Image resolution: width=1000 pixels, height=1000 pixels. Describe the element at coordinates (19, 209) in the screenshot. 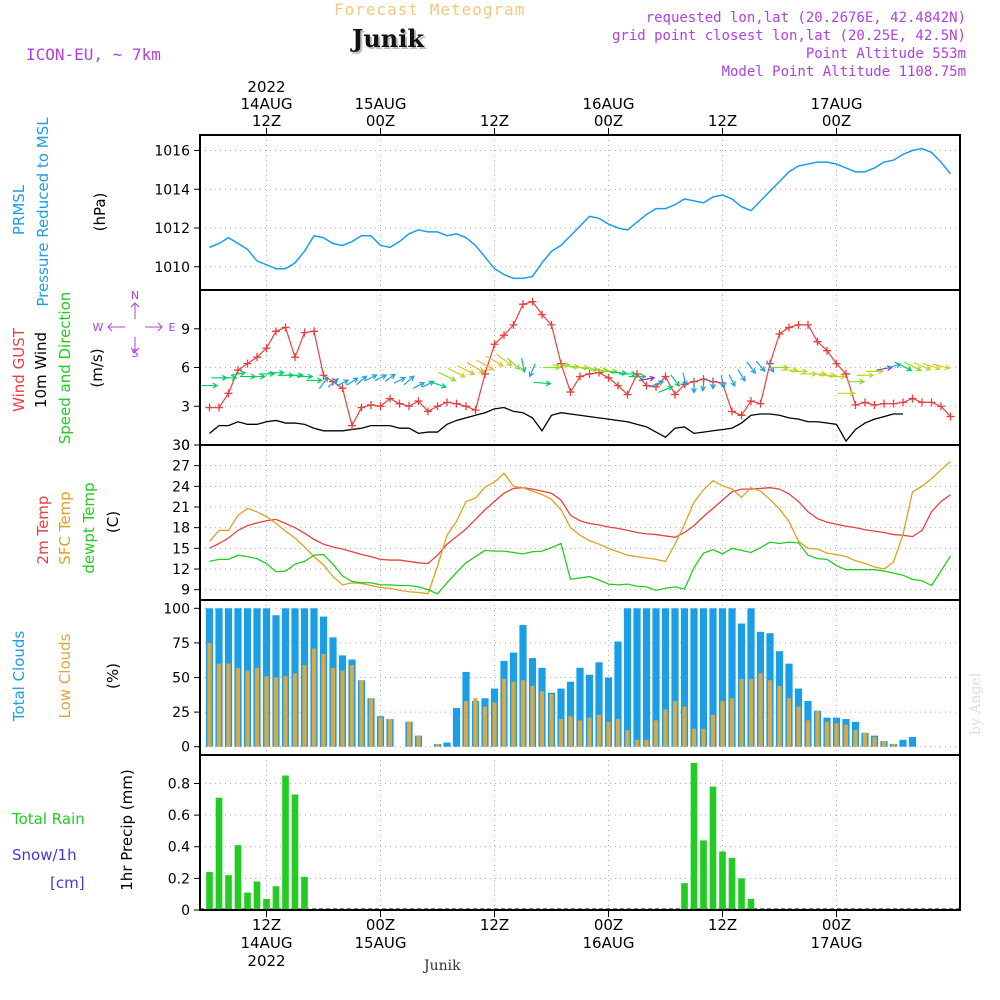

I see `pressure-label-prmsl: PRMSL` at that location.